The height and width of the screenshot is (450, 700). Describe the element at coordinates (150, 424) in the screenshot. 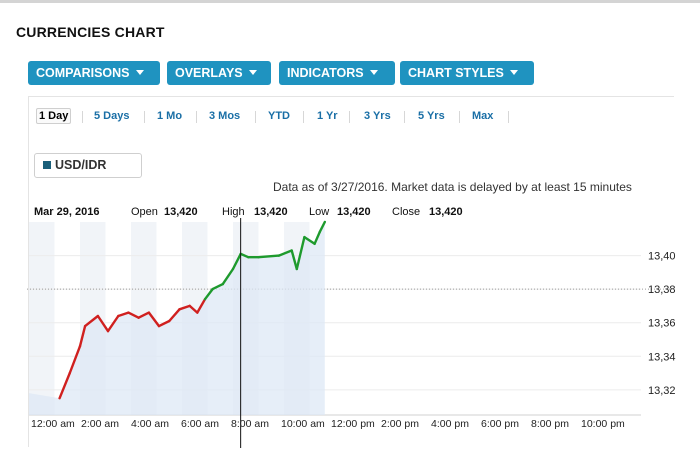

I see `x-tick-label: 4:00 am` at that location.